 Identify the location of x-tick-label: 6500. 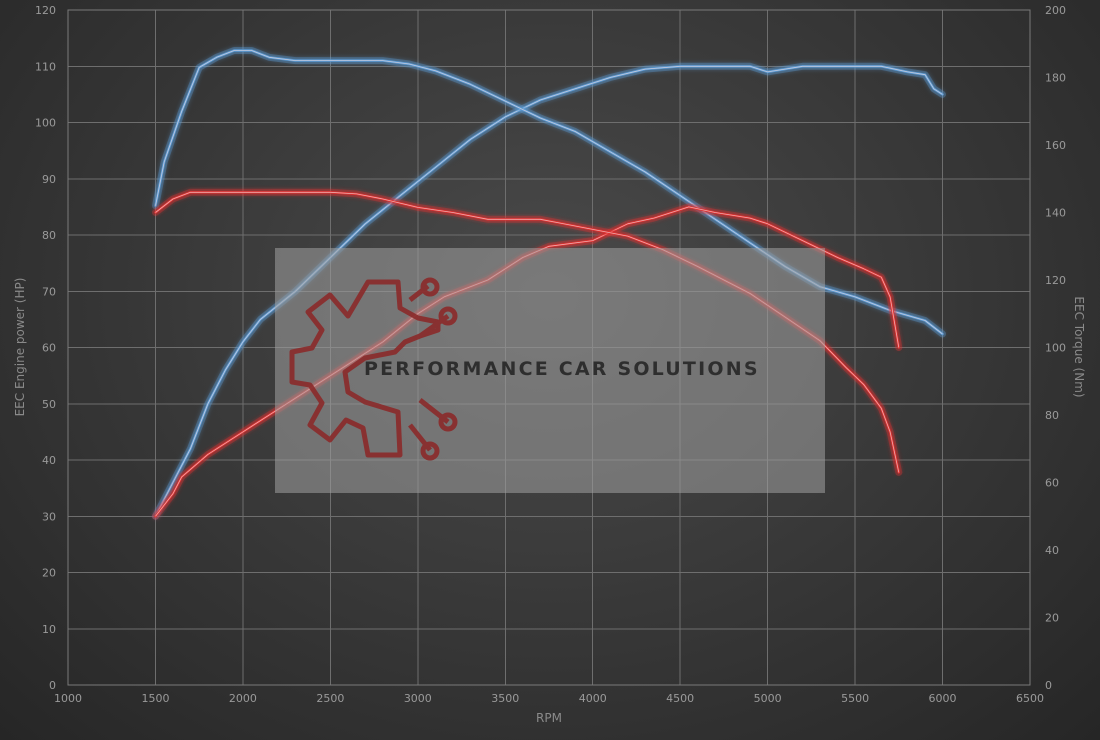
(1030, 698).